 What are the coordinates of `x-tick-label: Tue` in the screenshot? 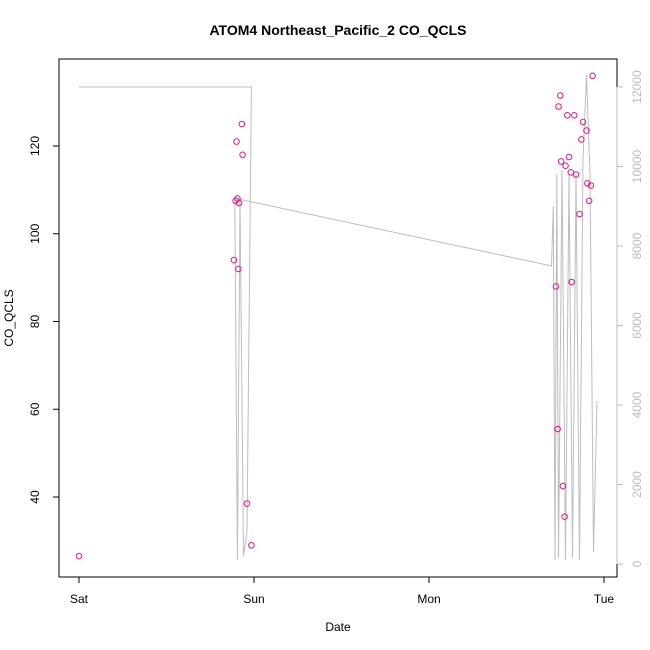 It's located at (604, 599).